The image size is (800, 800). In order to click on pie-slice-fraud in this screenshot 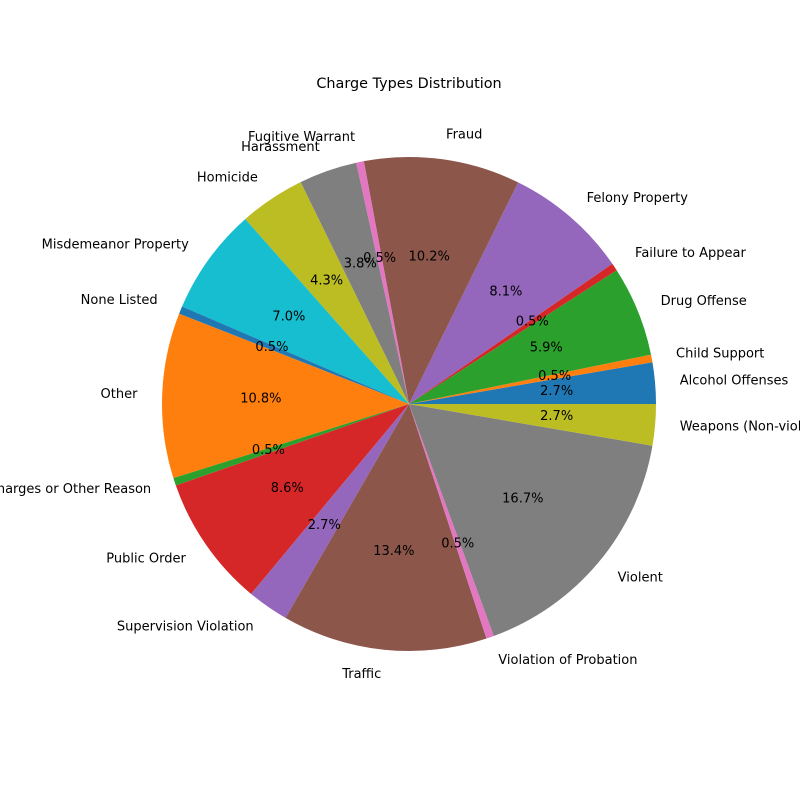, I will do `click(441, 280)`.